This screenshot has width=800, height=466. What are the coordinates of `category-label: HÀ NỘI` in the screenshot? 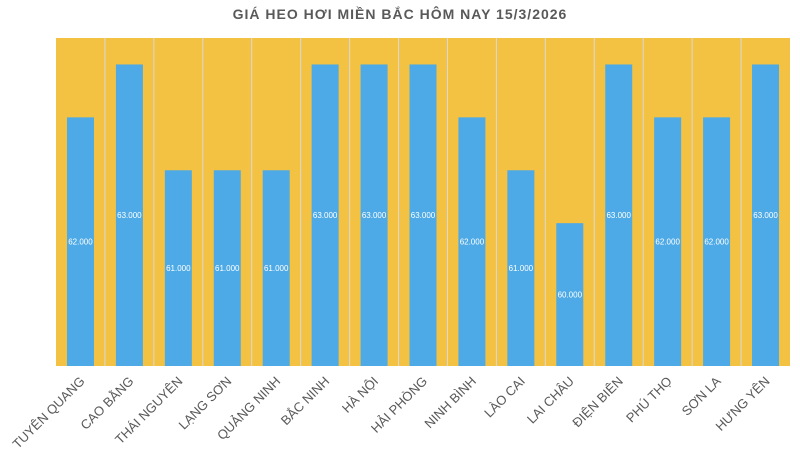 It's located at (360, 395).